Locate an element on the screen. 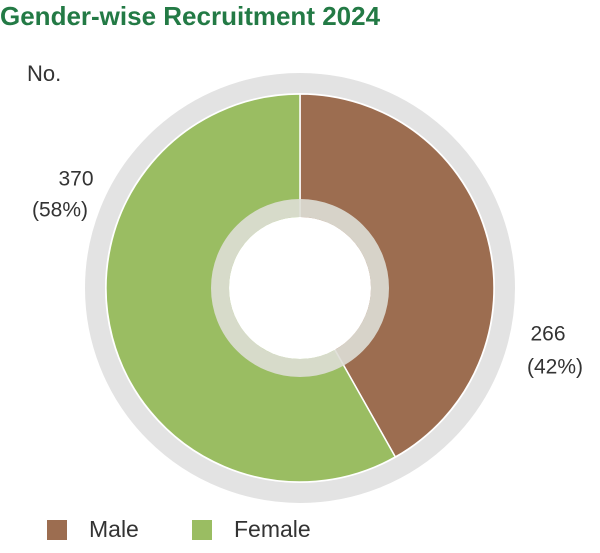 This screenshot has height=553, width=600. chart-title: Gender-wise Recruitment 2024 is located at coordinates (190, 16).